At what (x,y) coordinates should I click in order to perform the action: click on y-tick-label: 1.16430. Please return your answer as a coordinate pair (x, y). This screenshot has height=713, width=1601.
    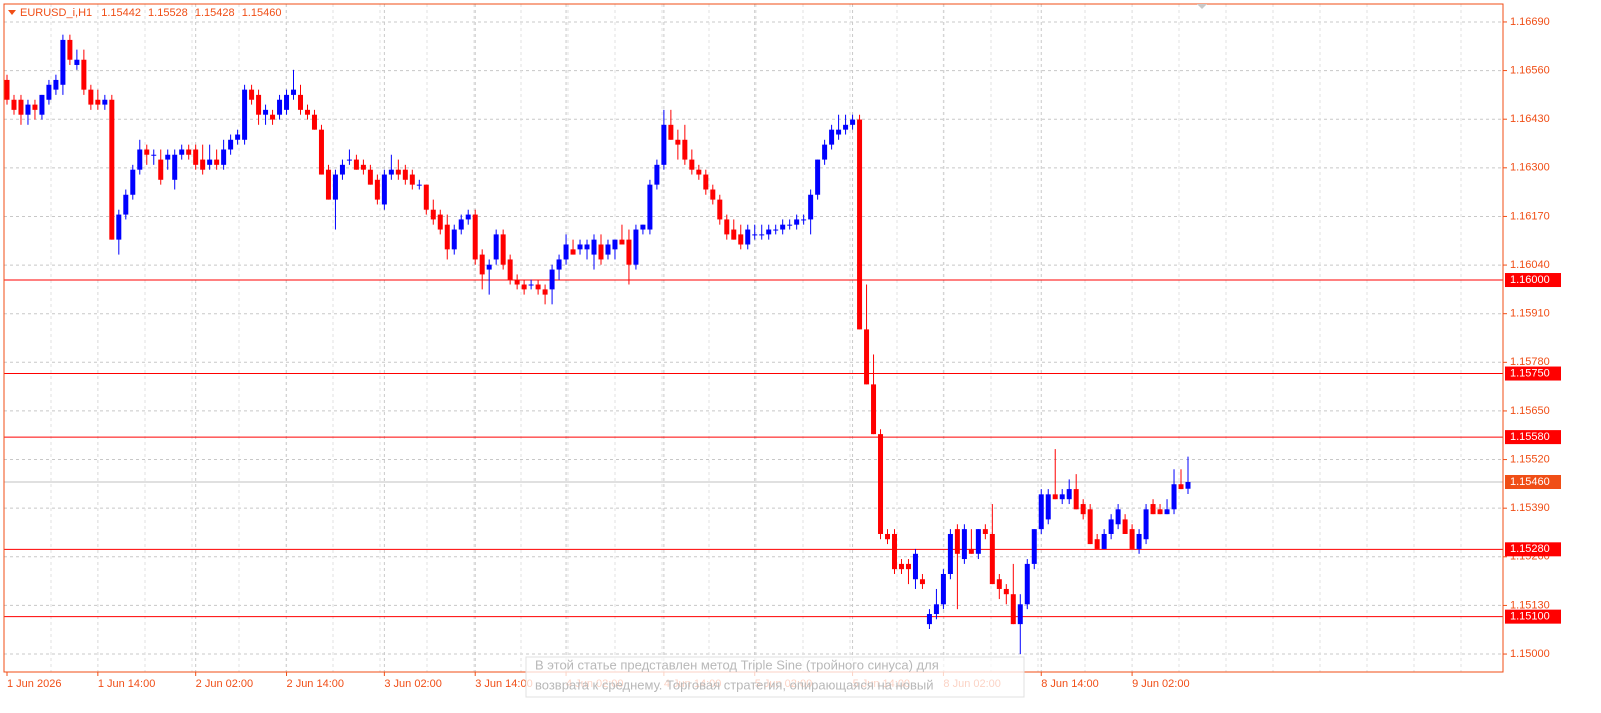
    Looking at the image, I should click on (1530, 119).